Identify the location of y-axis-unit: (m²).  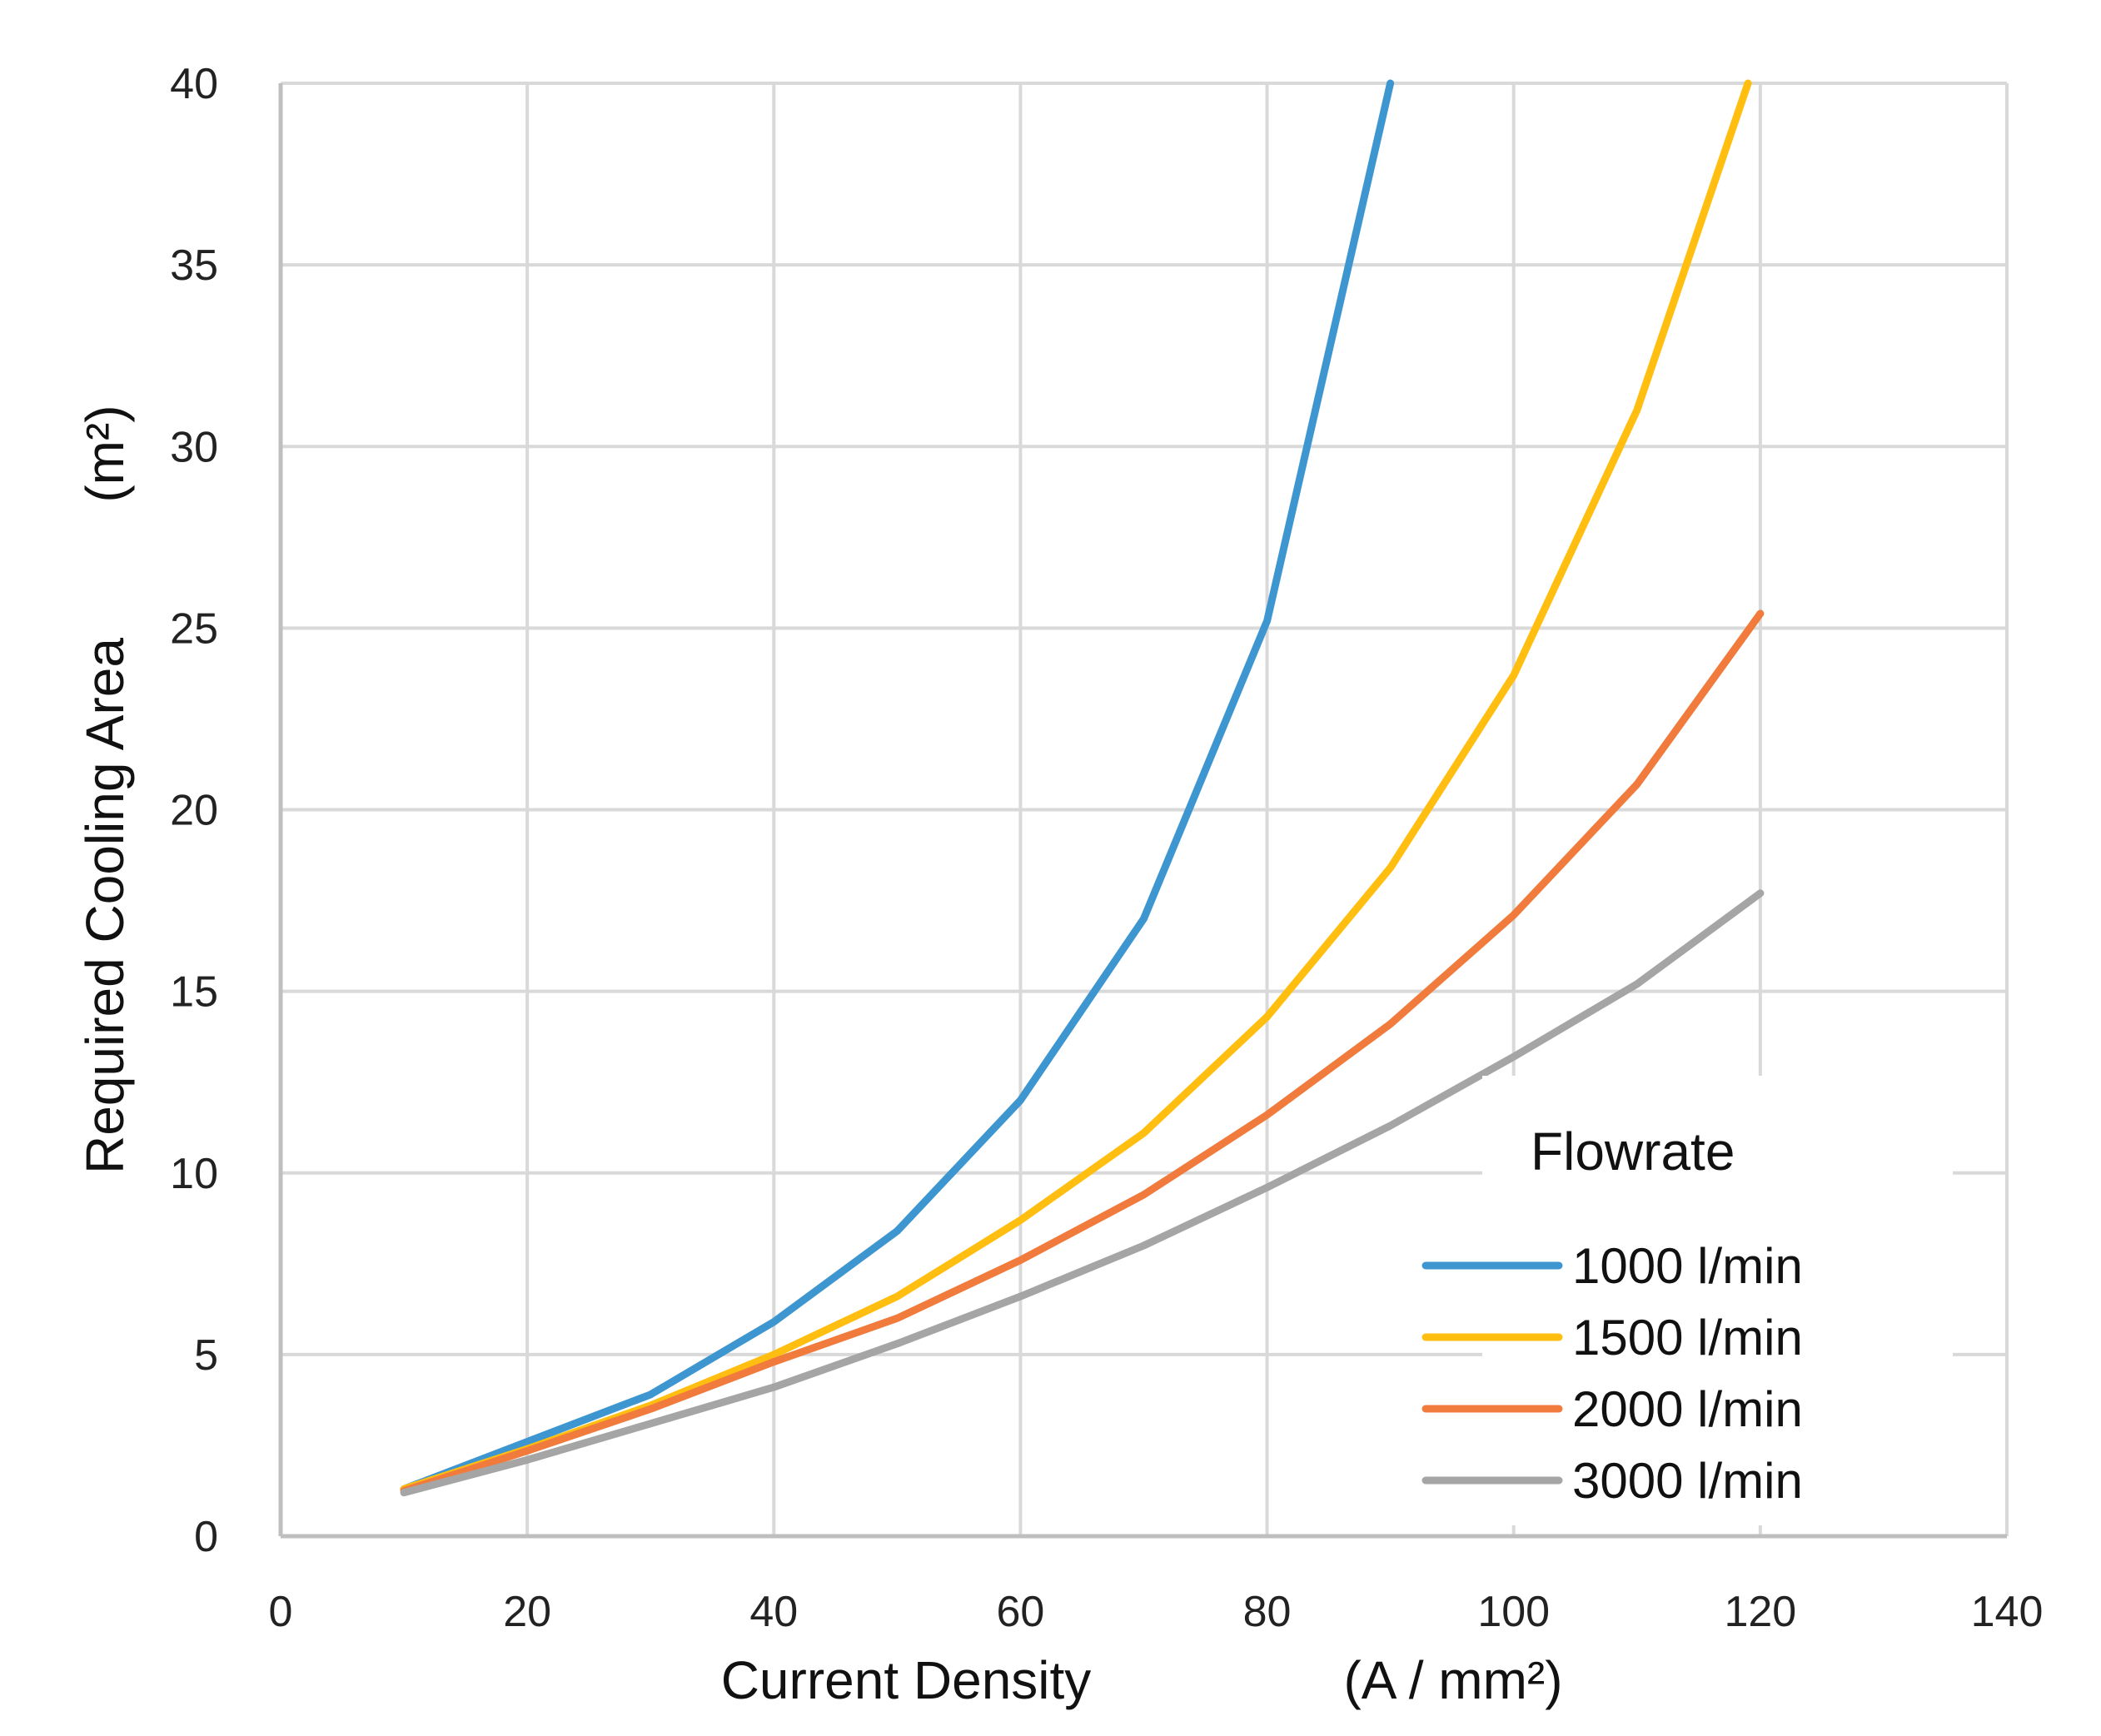
(105, 454).